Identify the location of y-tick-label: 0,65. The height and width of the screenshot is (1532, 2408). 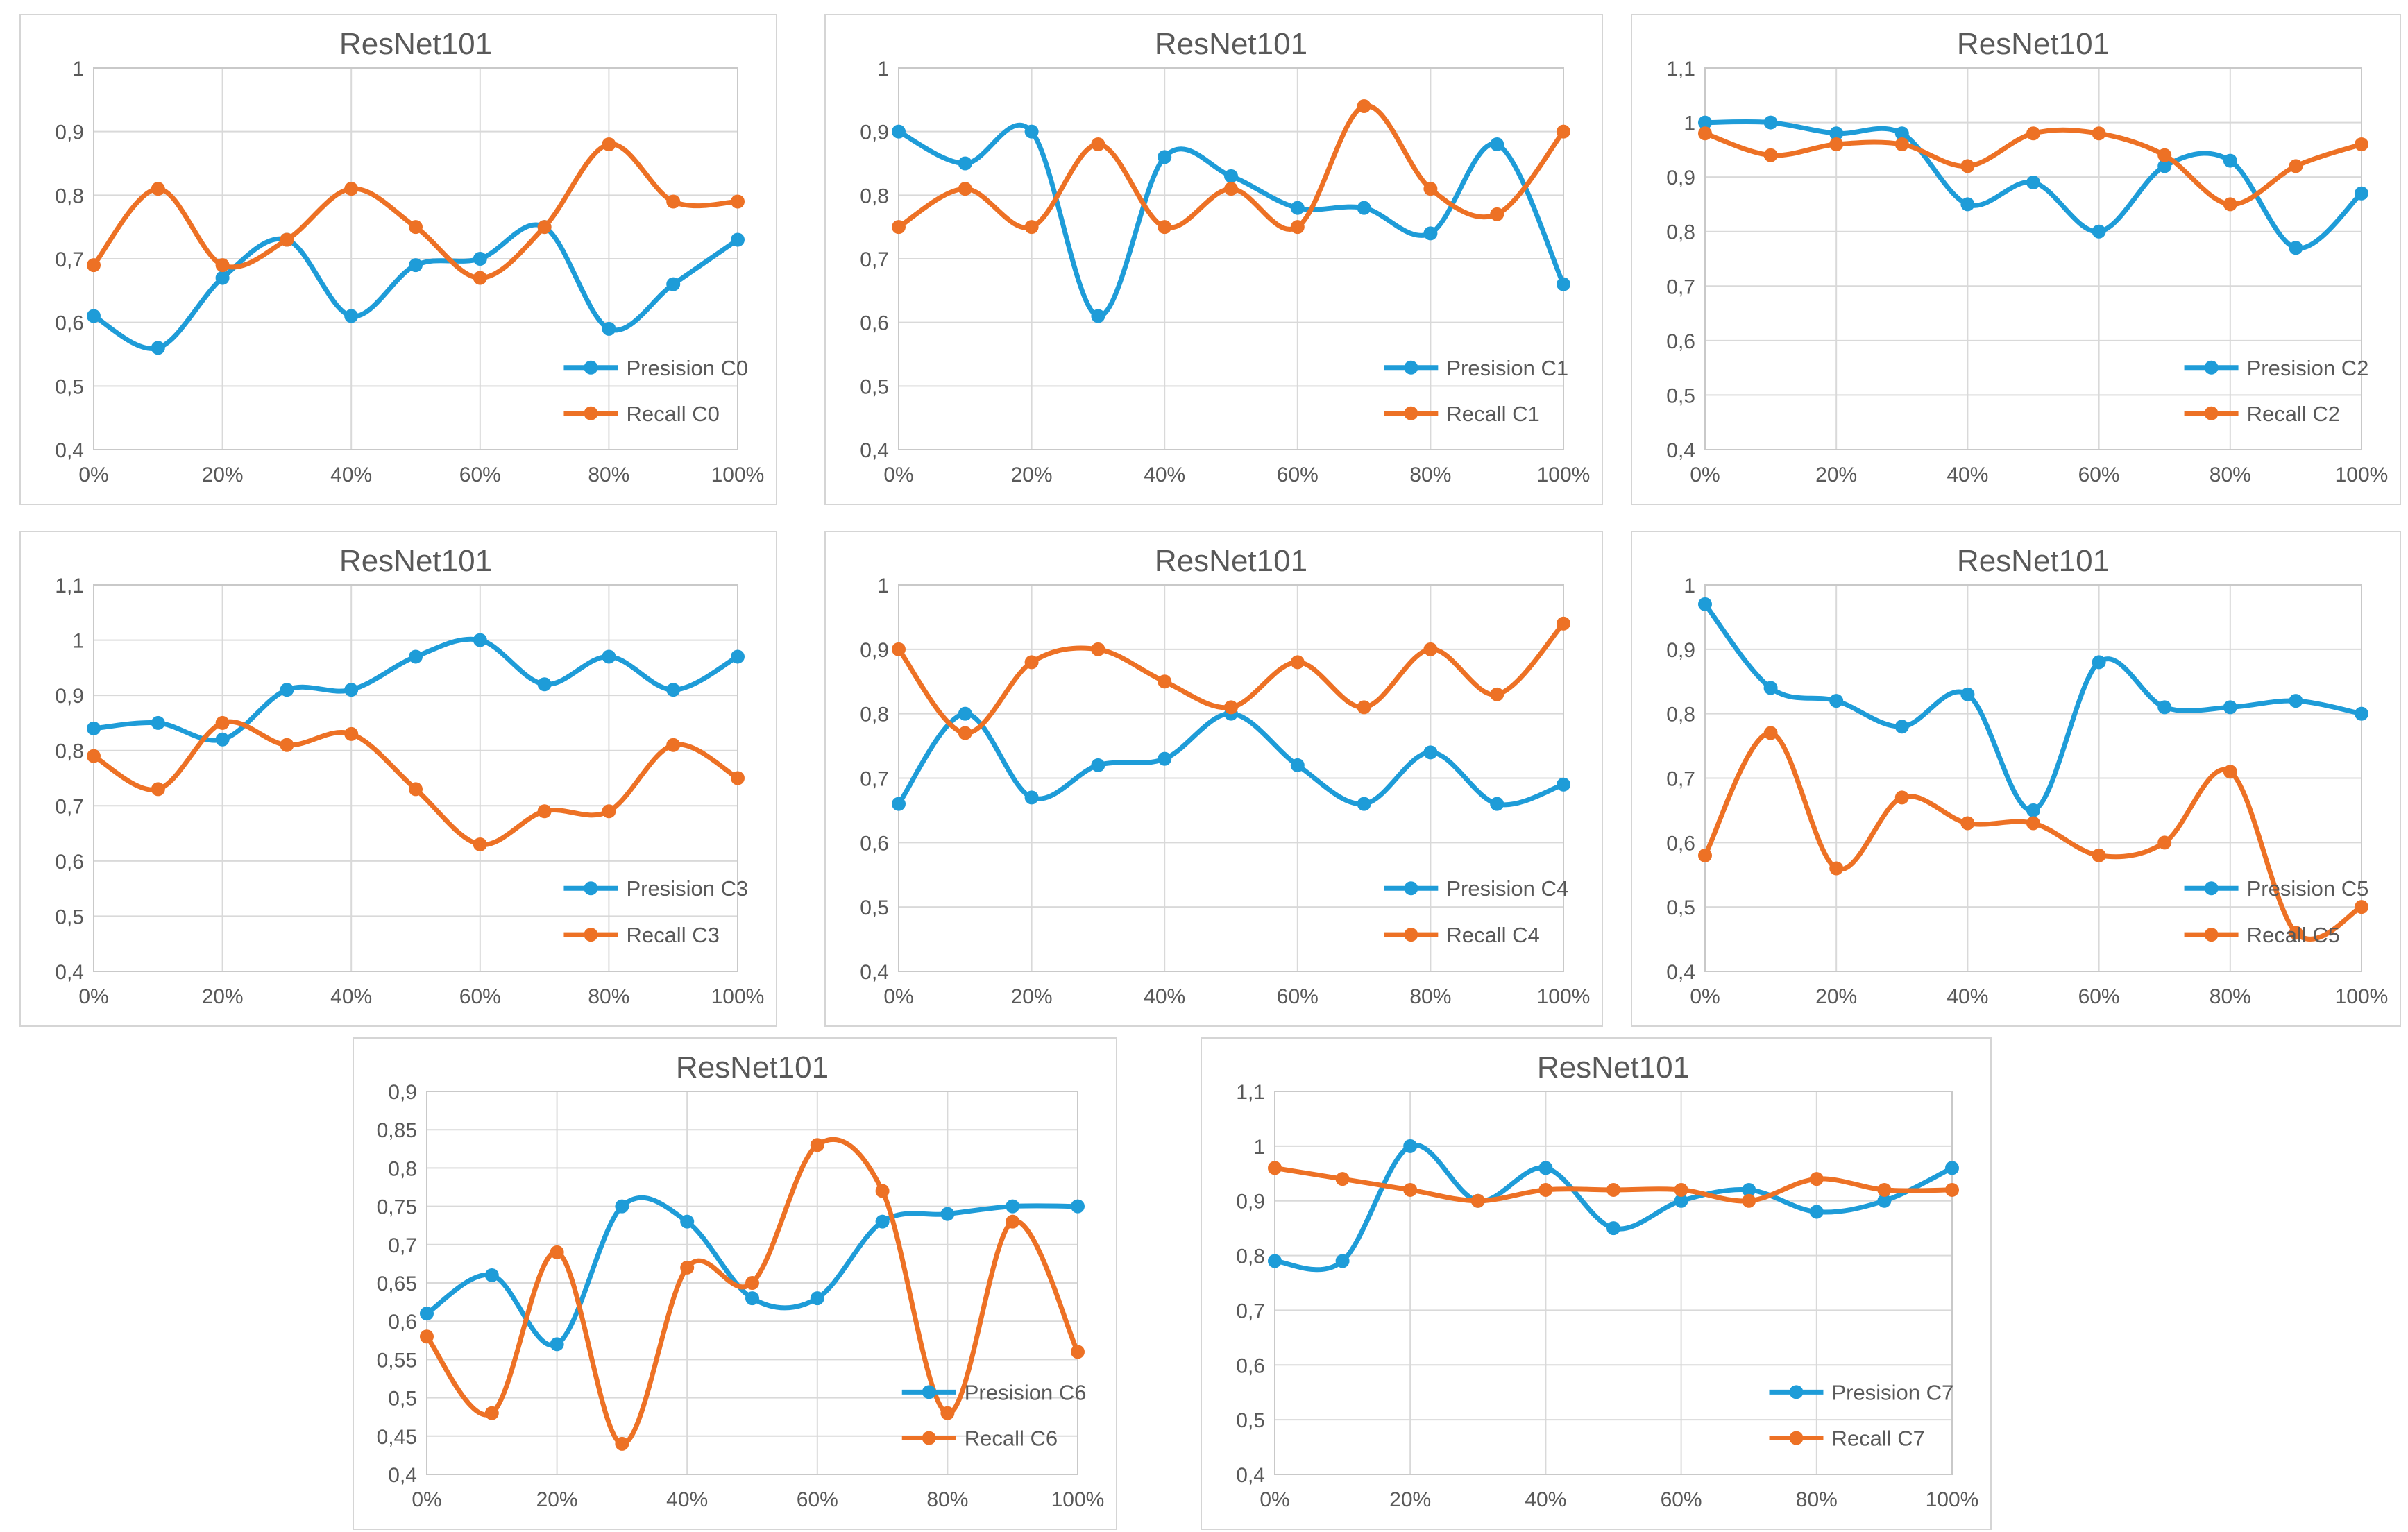
(397, 1284).